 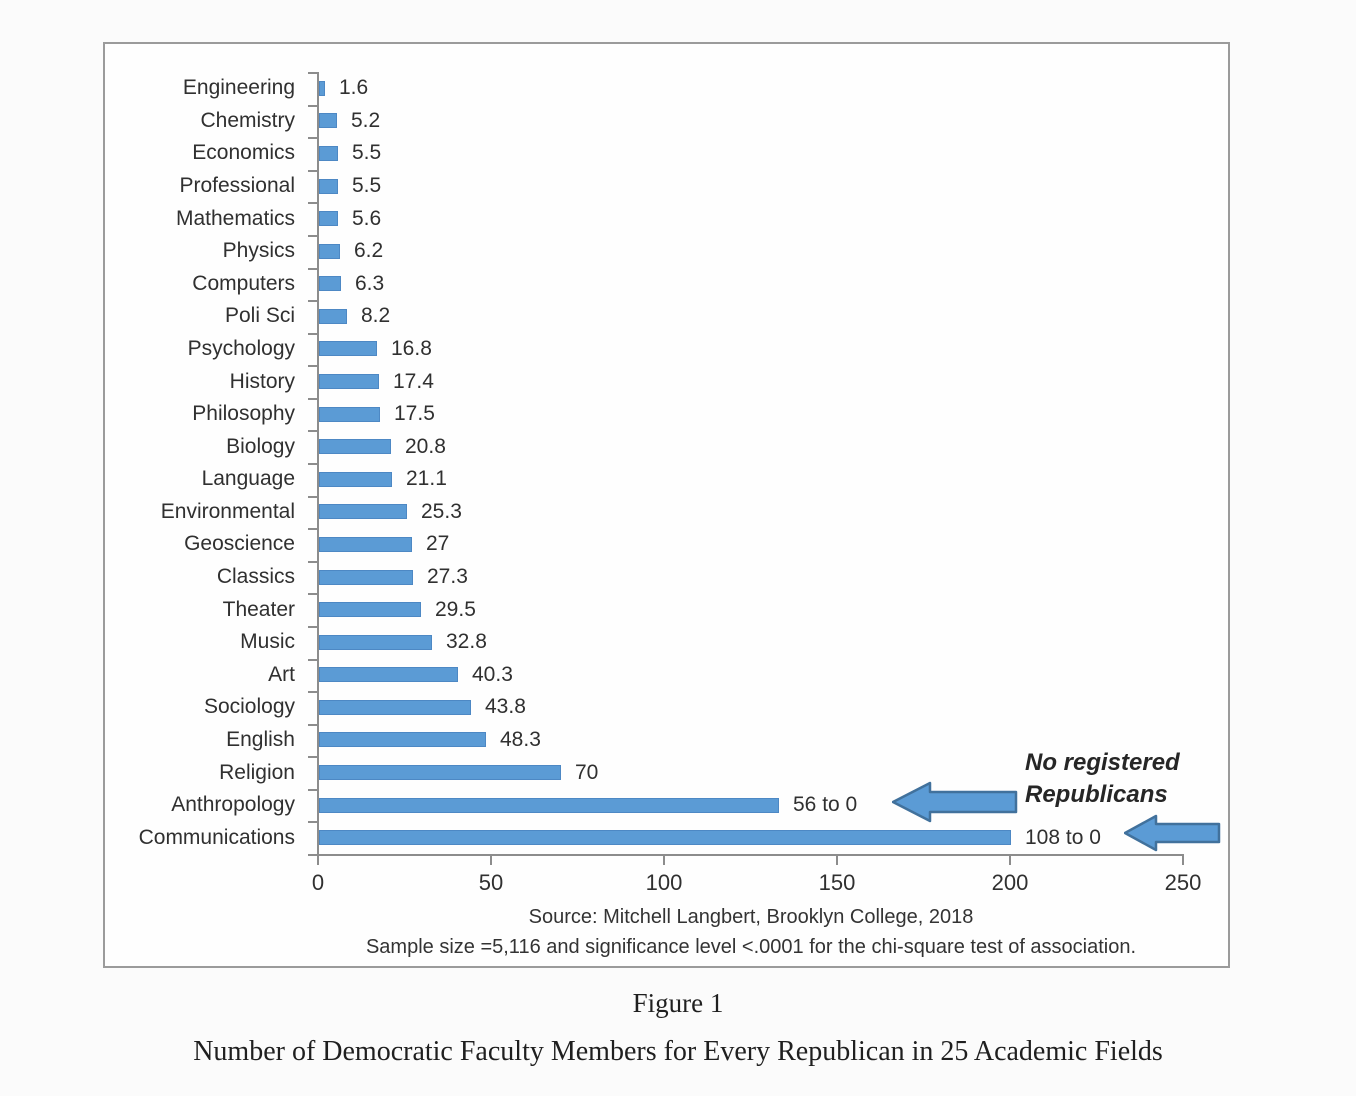 I want to click on value-label: 25.3, so click(x=441, y=511).